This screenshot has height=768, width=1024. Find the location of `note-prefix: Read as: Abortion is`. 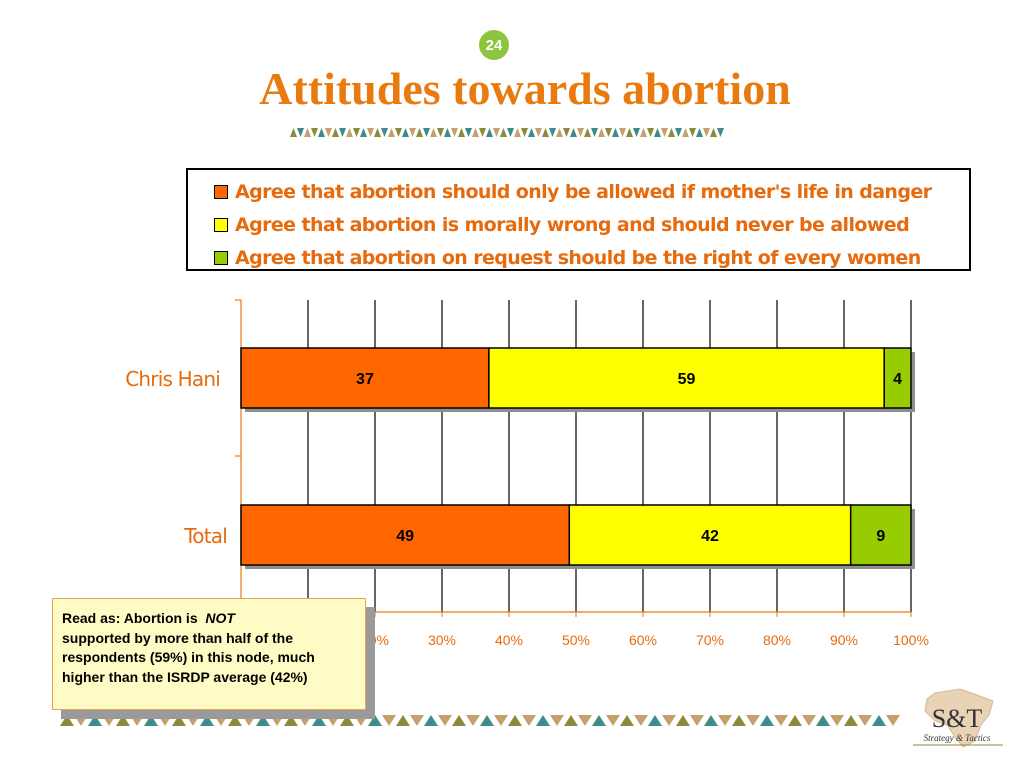

note-prefix: Read as: Abortion is is located at coordinates (130, 618).